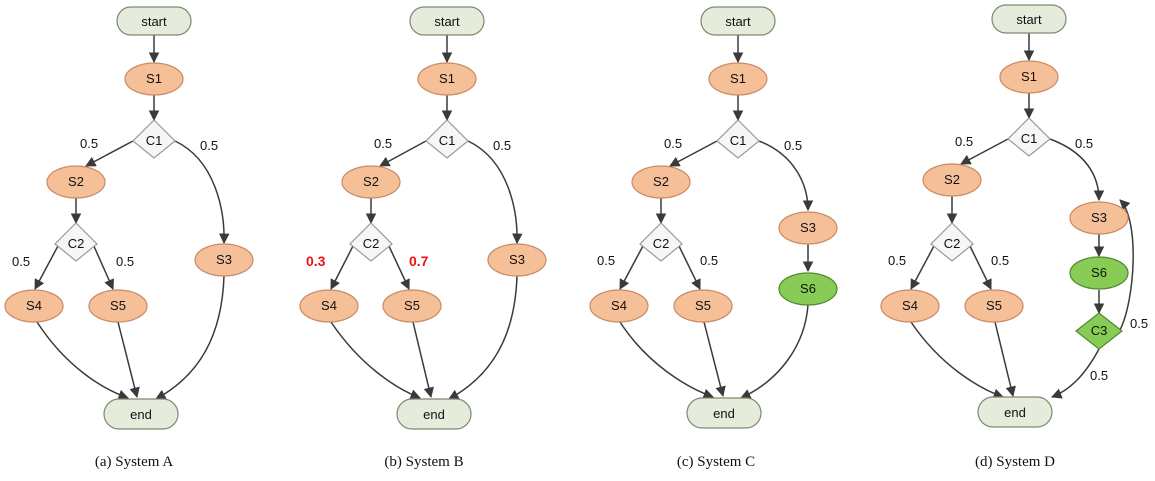  What do you see at coordinates (1126, 265) in the screenshot?
I see `edge-c3-s3-loop` at bounding box center [1126, 265].